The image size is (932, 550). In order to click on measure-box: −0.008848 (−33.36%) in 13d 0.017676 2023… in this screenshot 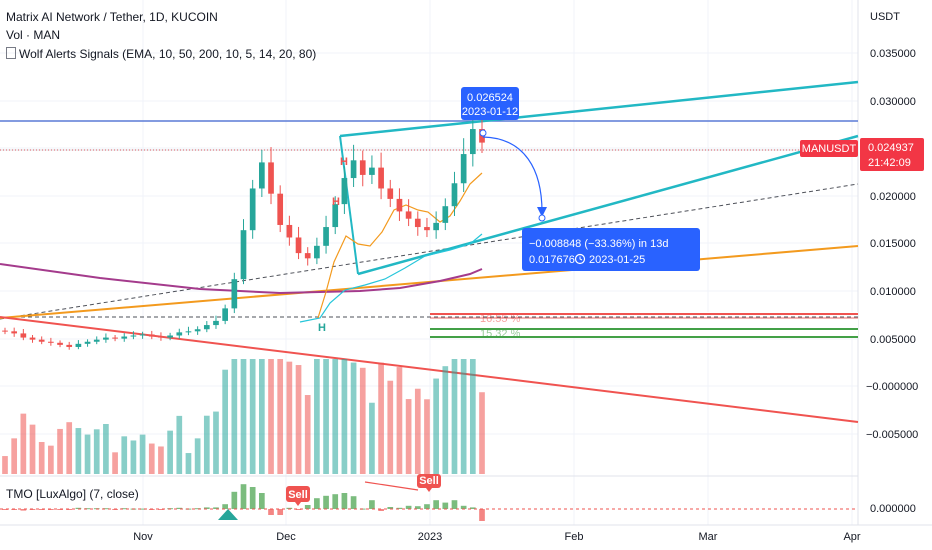, I will do `click(611, 249)`.